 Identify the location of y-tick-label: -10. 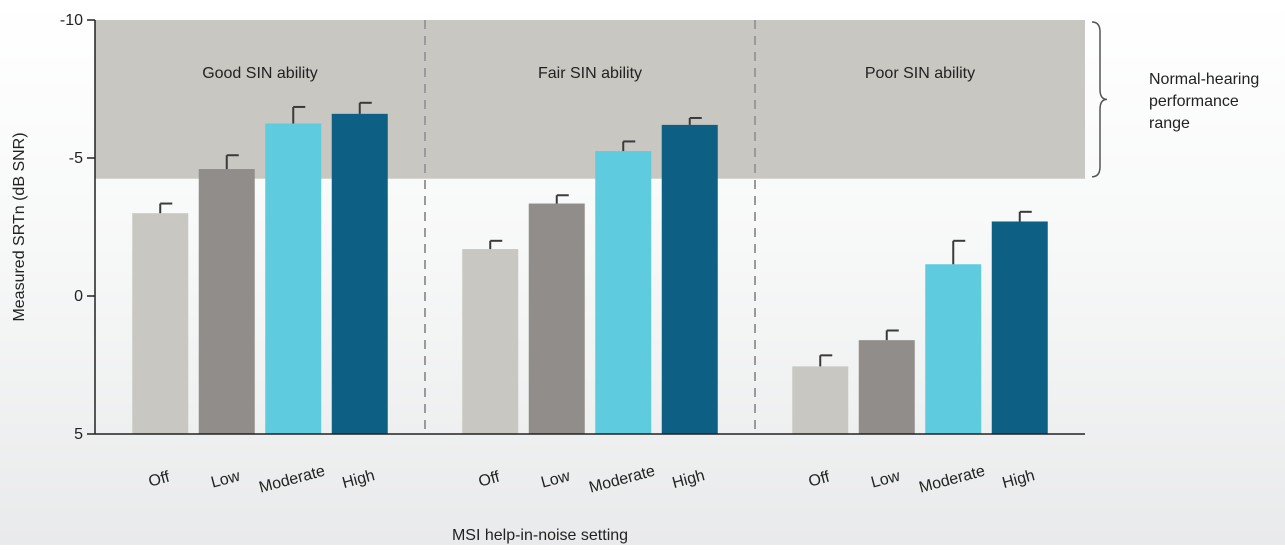
(71, 20).